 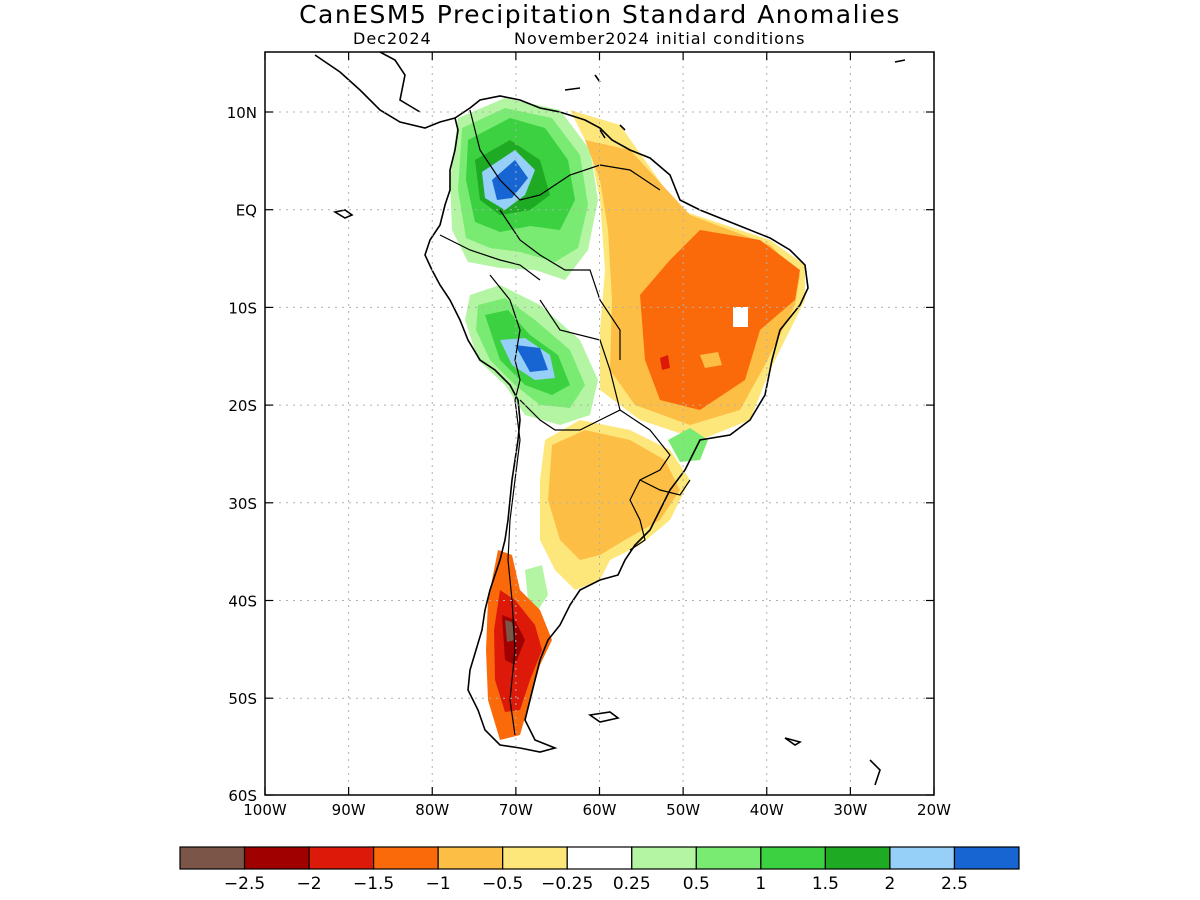 What do you see at coordinates (242, 504) in the screenshot?
I see `lat-label: 30S` at bounding box center [242, 504].